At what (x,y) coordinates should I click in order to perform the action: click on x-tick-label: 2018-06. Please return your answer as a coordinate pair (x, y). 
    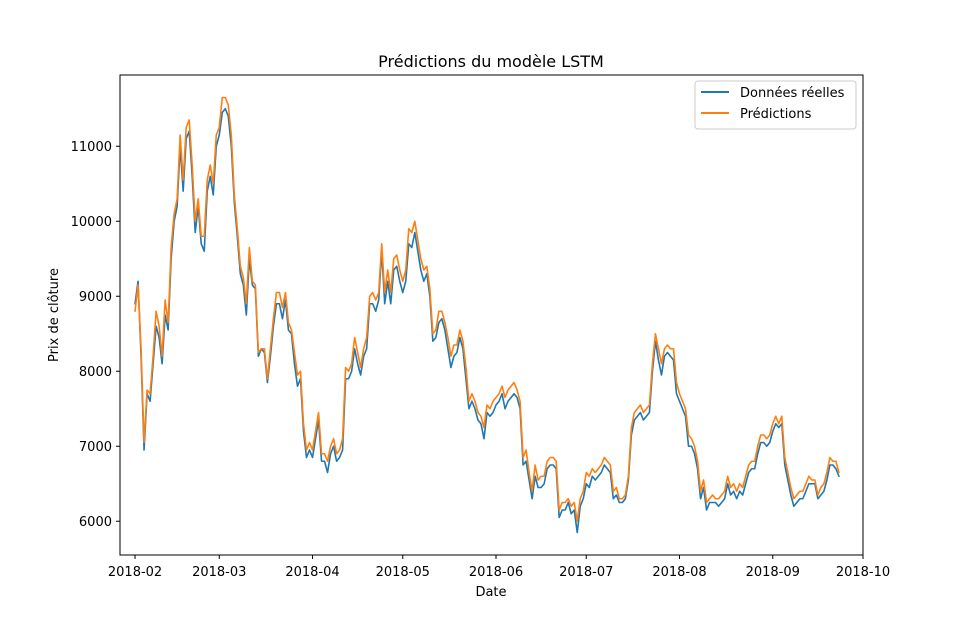
    Looking at the image, I should click on (496, 572).